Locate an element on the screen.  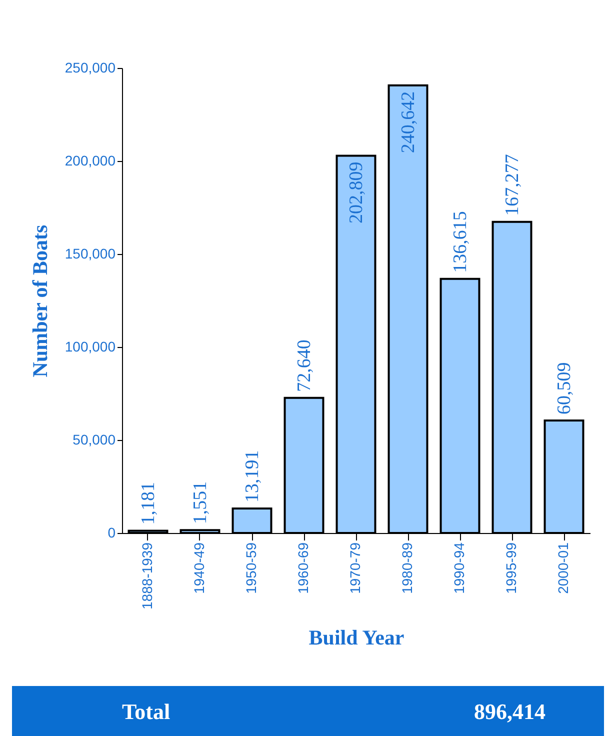
footer-strip: Total 896,414 is located at coordinates (308, 711).